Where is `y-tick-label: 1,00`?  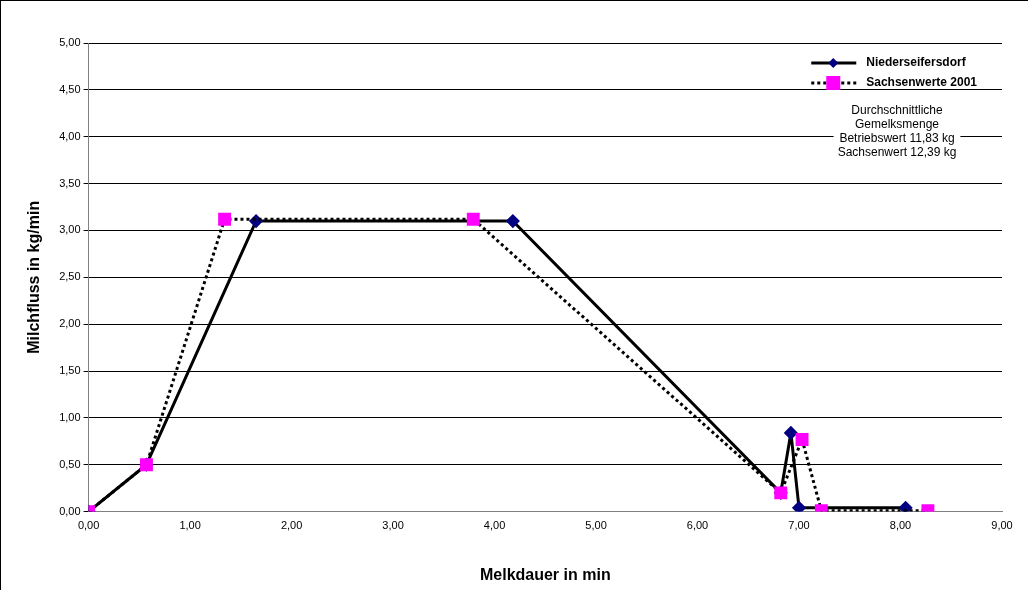 y-tick-label: 1,00 is located at coordinates (70, 416).